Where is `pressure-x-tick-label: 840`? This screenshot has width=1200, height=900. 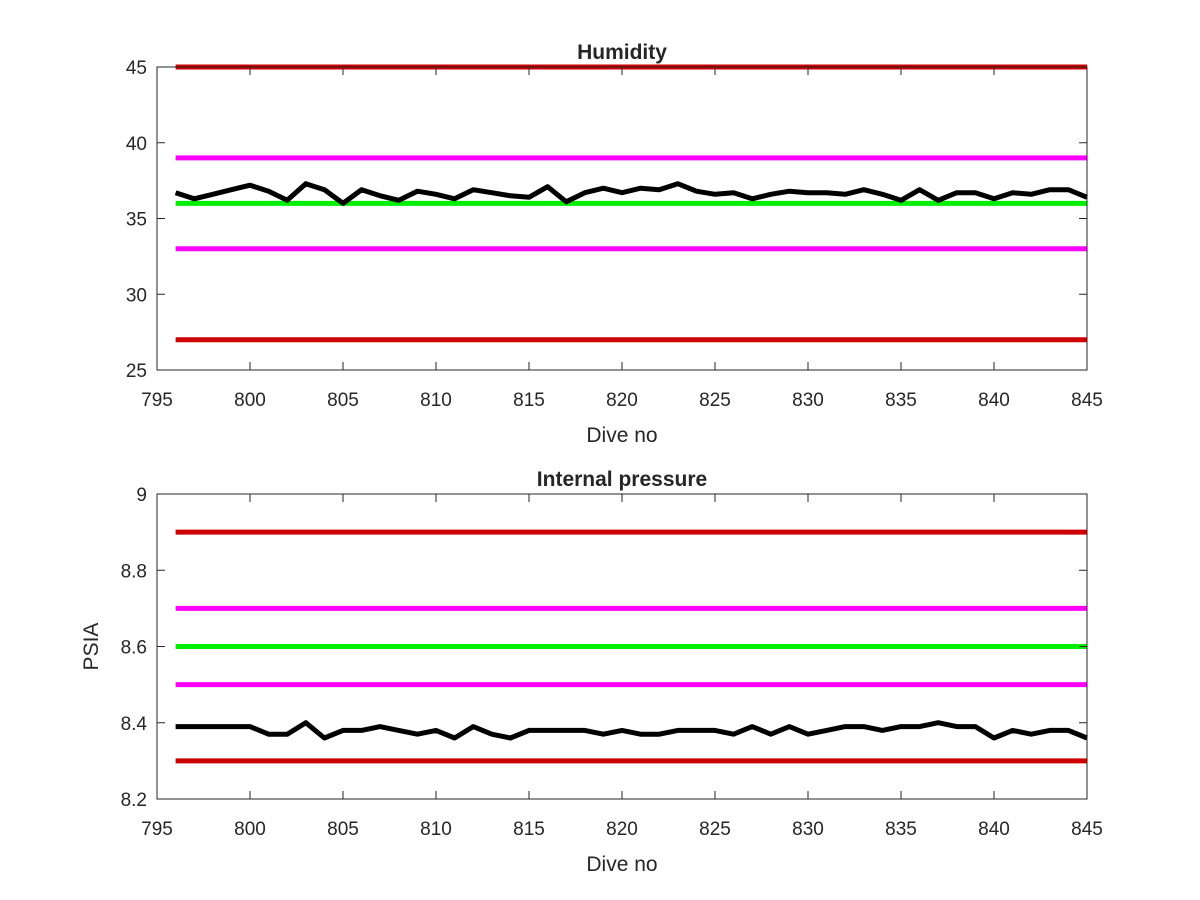 pressure-x-tick-label: 840 is located at coordinates (994, 829).